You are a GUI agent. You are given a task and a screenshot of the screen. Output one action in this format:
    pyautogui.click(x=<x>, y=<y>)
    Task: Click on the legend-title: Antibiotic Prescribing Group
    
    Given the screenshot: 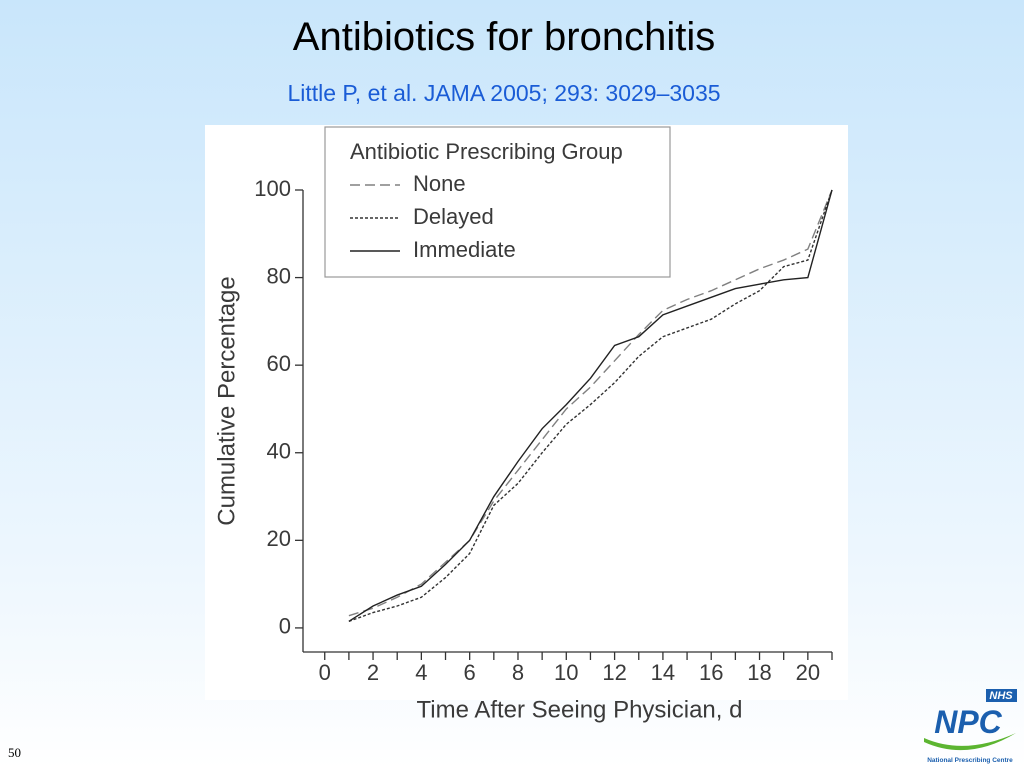 What is the action you would take?
    pyautogui.click(x=486, y=151)
    